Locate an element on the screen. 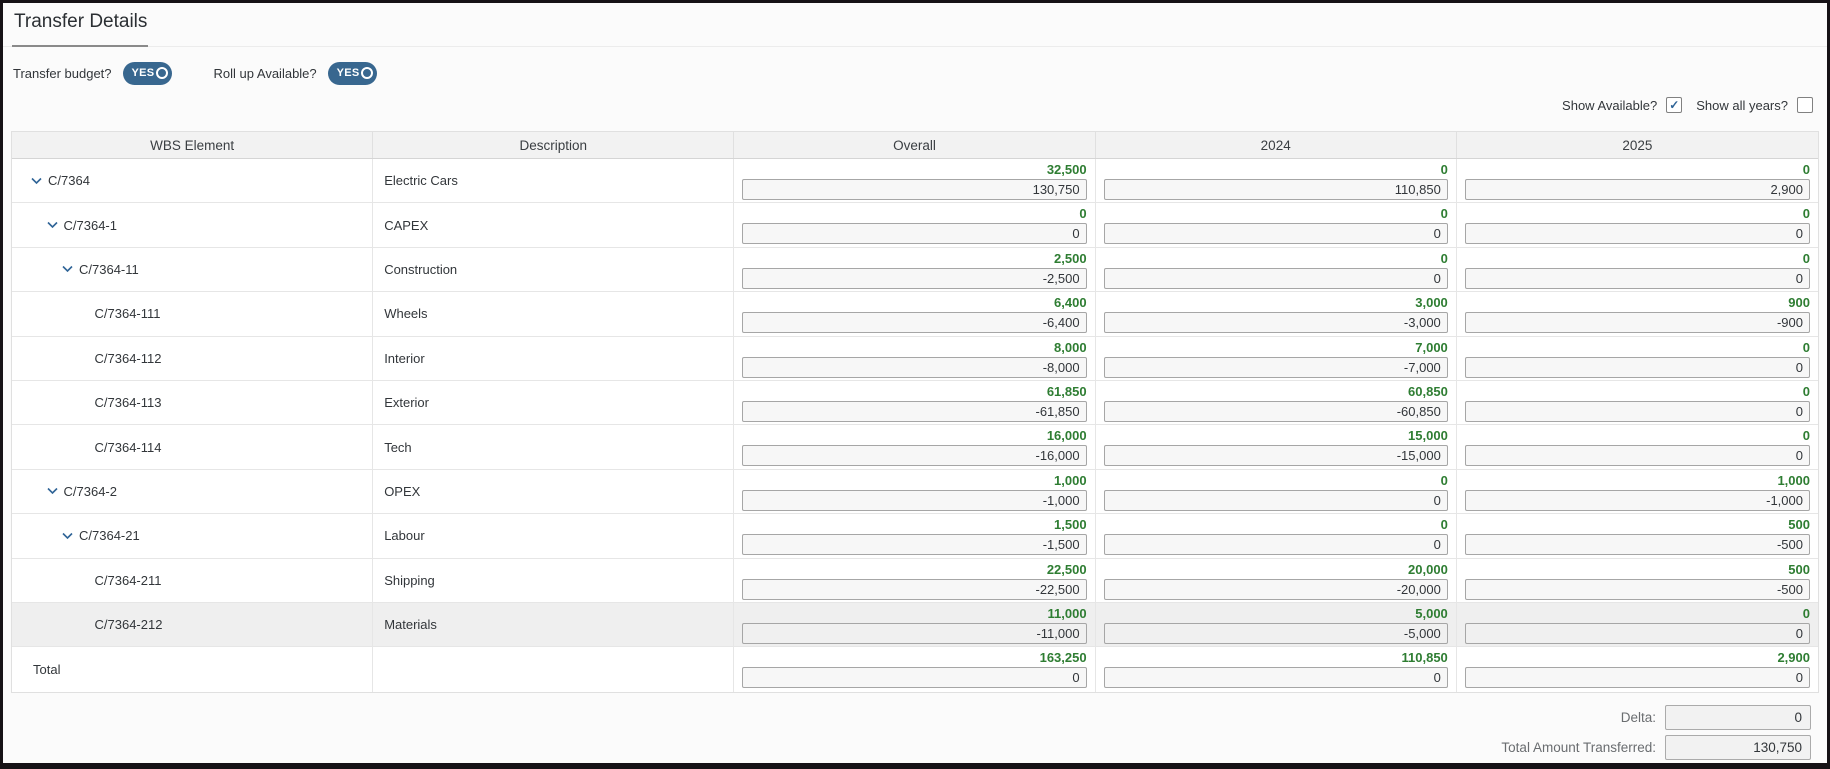 This screenshot has height=769, width=1830. description-label: Labour is located at coordinates (404, 536).